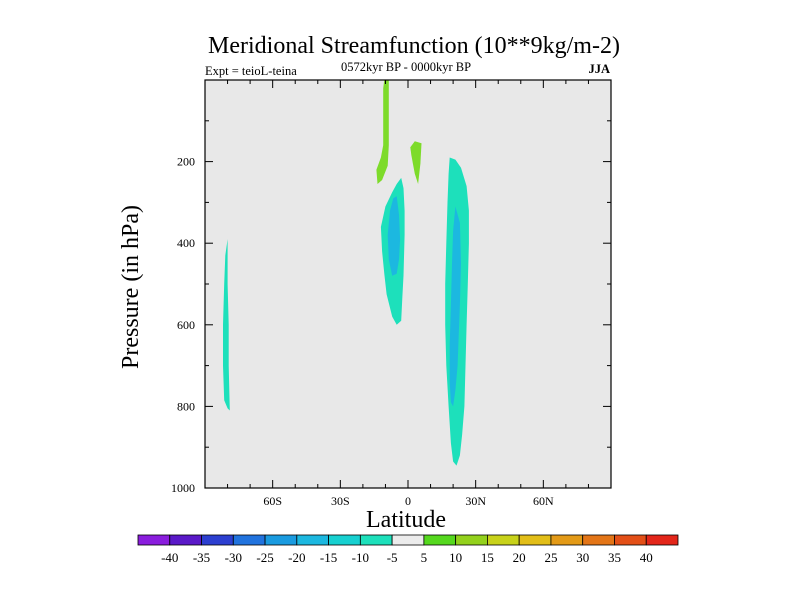 This screenshot has width=800, height=600. What do you see at coordinates (186, 406) in the screenshot?
I see `y-tick-label: 800` at bounding box center [186, 406].